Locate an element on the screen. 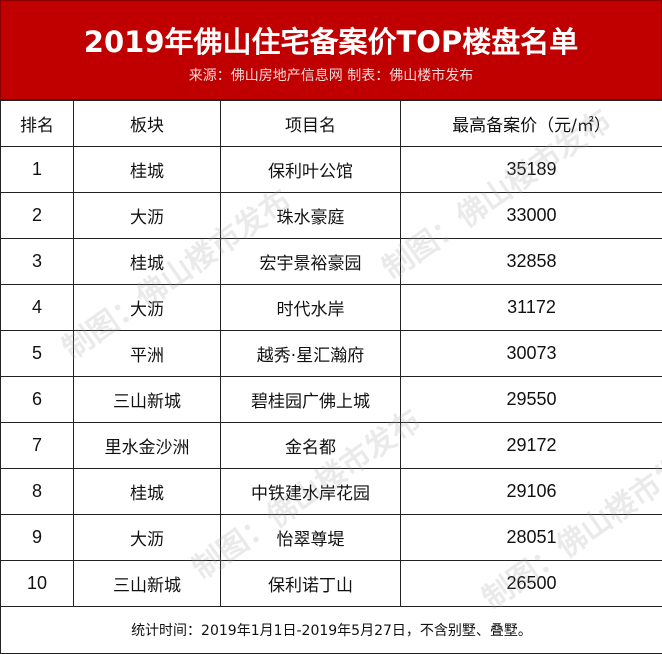 This screenshot has height=654, width=662. price-cell: 26500 is located at coordinates (531, 584).